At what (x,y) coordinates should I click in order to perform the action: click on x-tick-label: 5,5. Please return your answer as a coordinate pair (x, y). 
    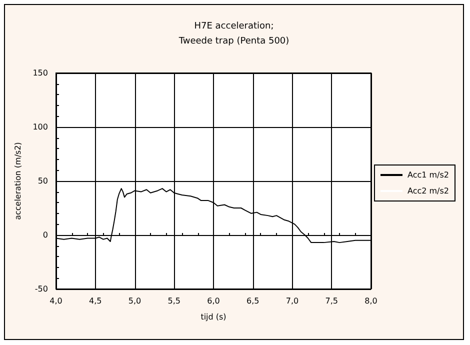
    Looking at the image, I should click on (174, 301).